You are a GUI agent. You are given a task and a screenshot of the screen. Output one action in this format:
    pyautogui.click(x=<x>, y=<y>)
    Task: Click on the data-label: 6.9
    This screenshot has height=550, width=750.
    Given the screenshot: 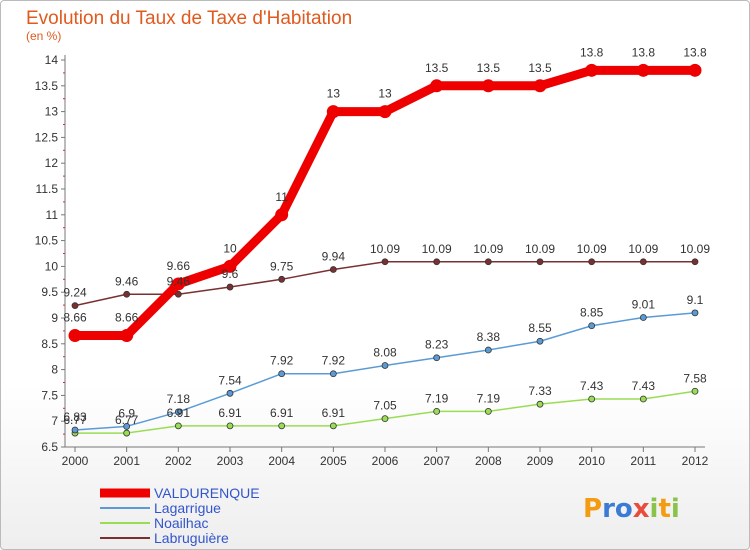 What is the action you would take?
    pyautogui.click(x=126, y=413)
    